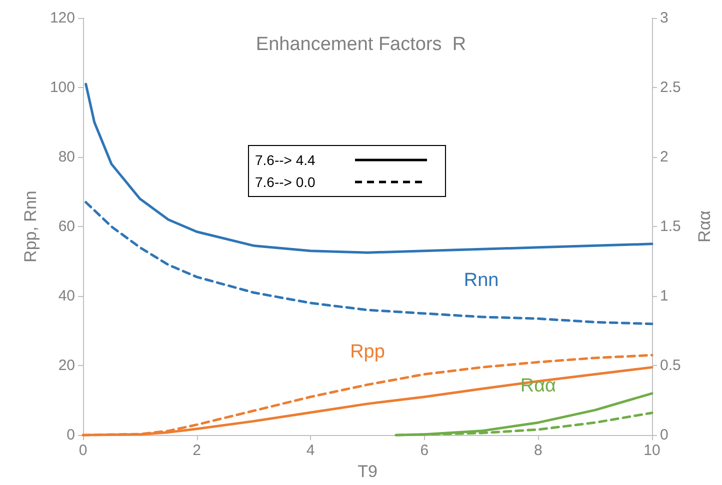 This screenshot has height=485, width=722. Describe the element at coordinates (367, 352) in the screenshot. I see `series-label: Rpp` at that location.